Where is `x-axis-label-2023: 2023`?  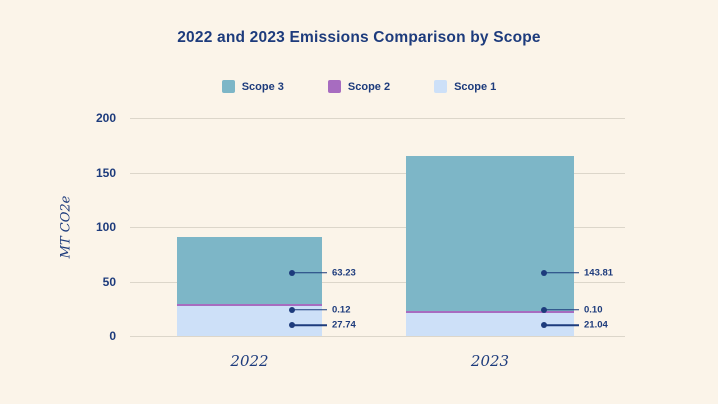
x-axis-label-2023: 2023 is located at coordinates (490, 361).